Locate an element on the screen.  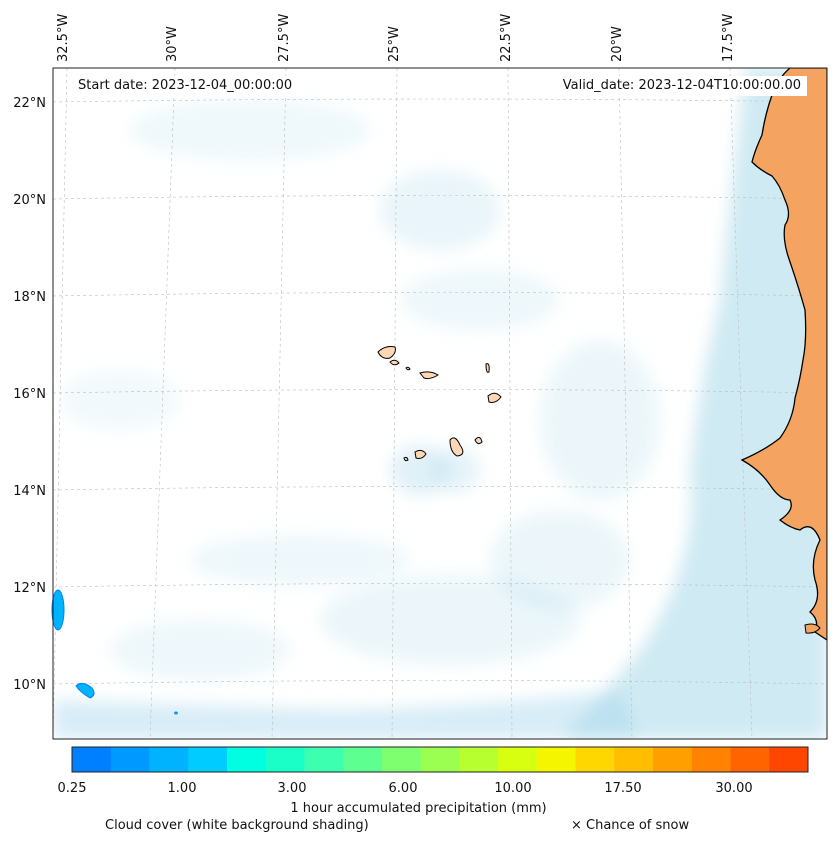
colorbar-tick: 3.00 is located at coordinates (292, 788).